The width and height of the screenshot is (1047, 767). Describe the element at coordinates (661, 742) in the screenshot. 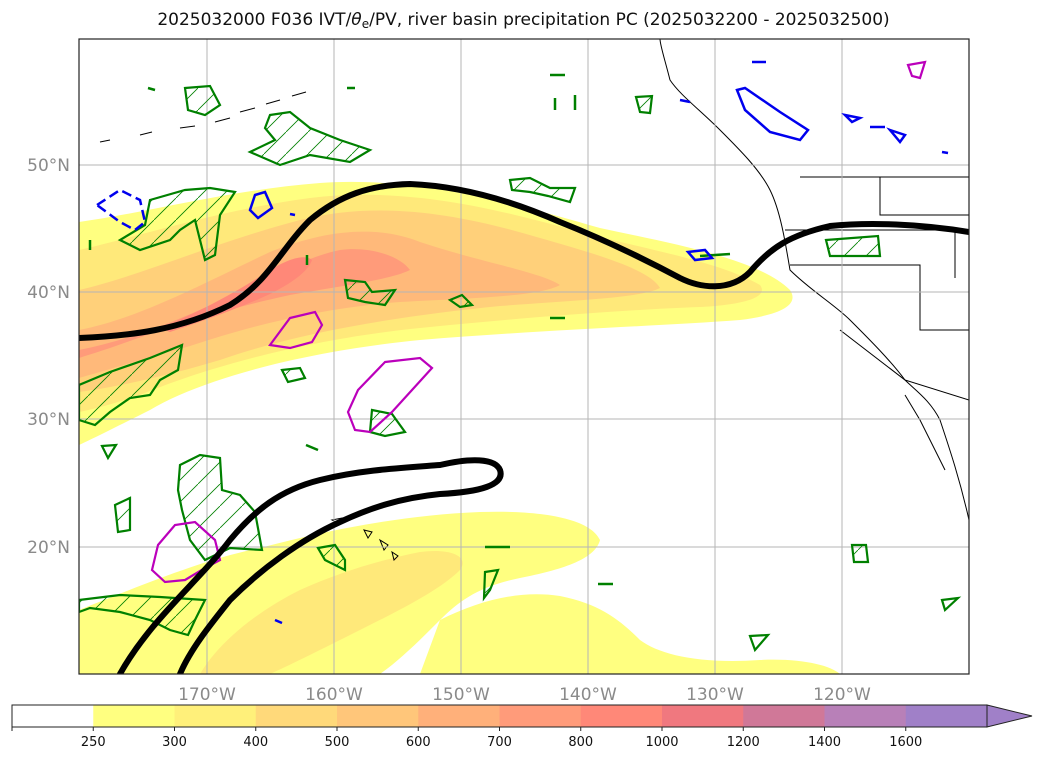

I see `colorbar-tick-label: 1000` at that location.